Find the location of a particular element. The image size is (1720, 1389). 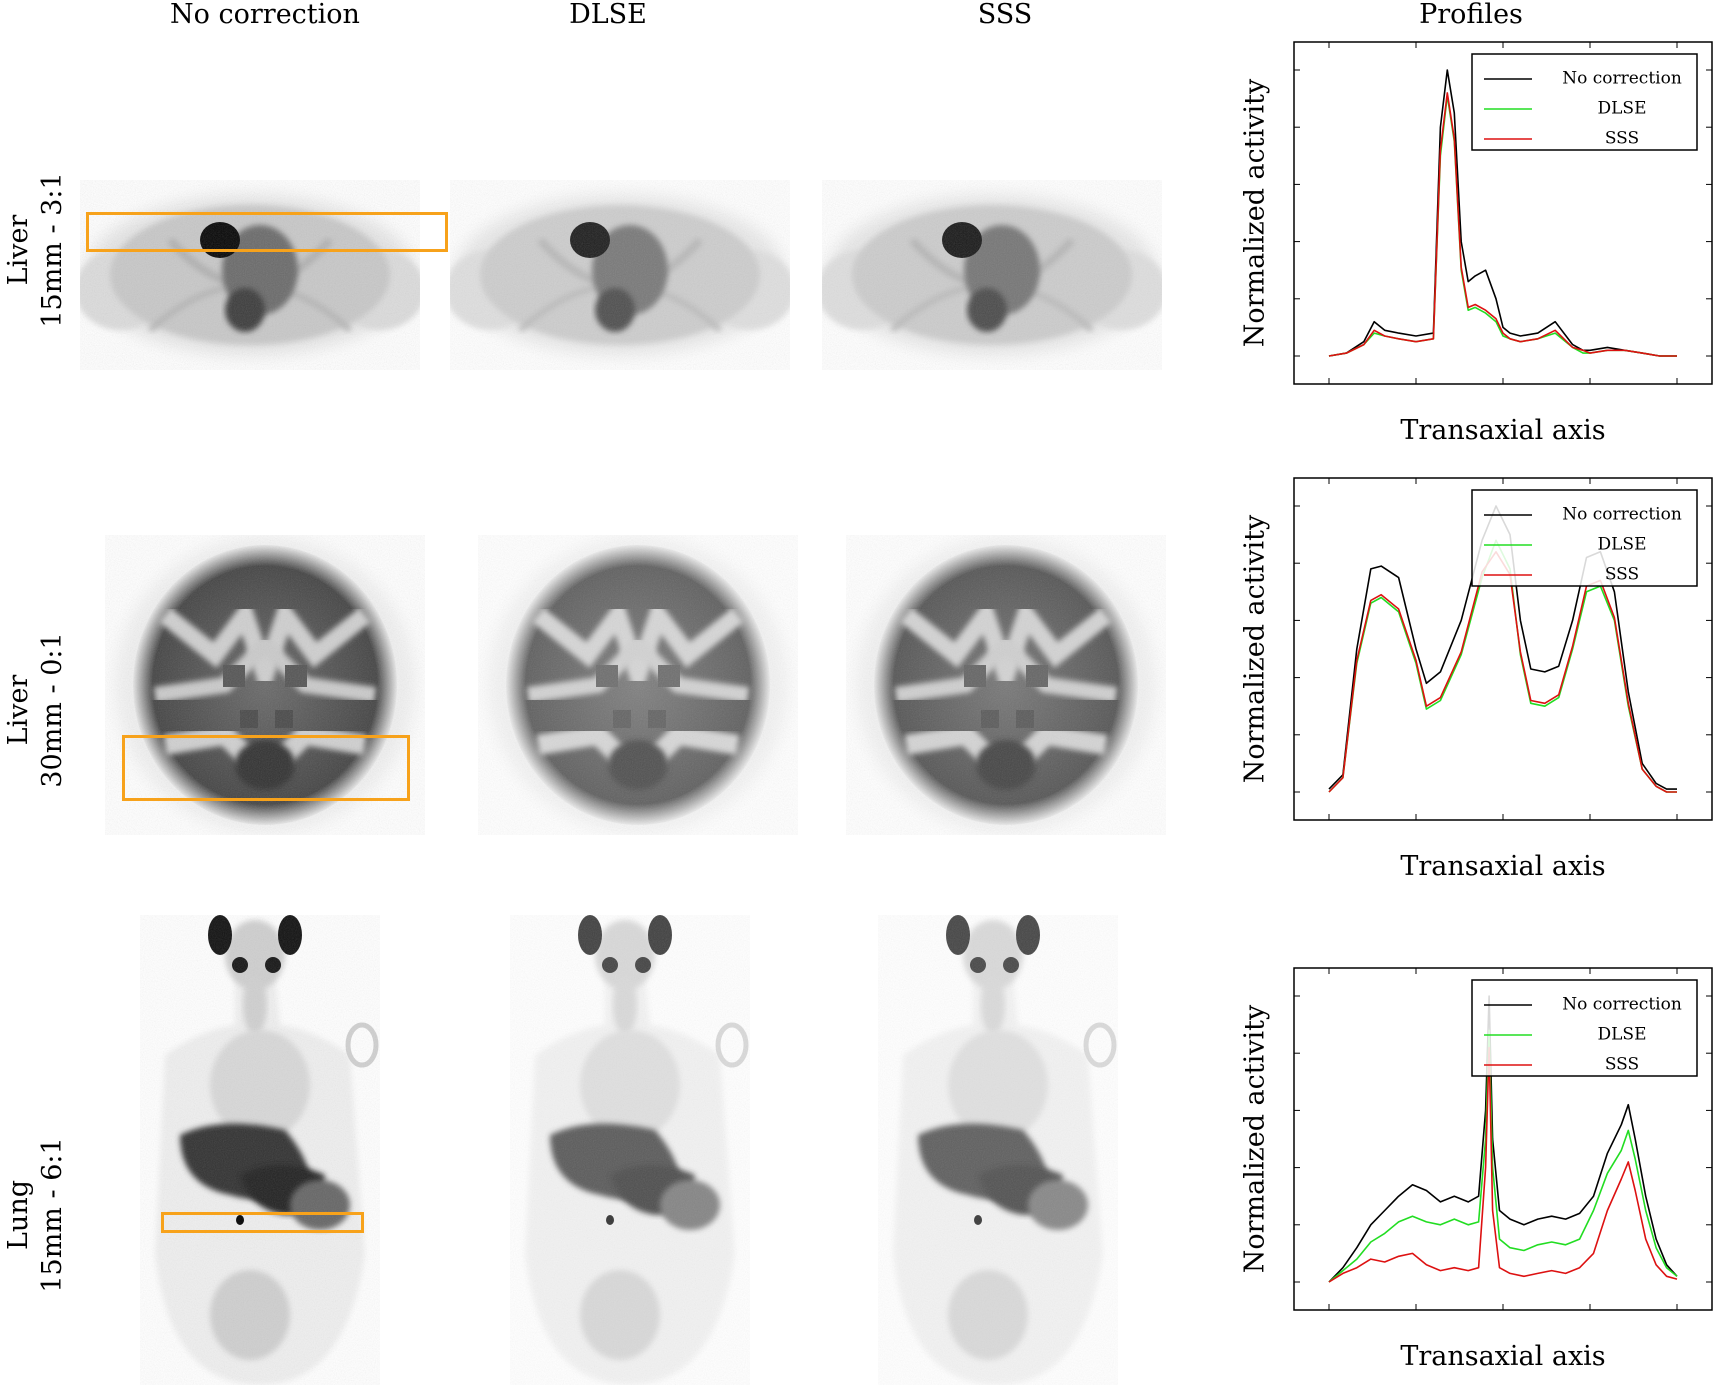

roi-box-row1 is located at coordinates (267, 232).